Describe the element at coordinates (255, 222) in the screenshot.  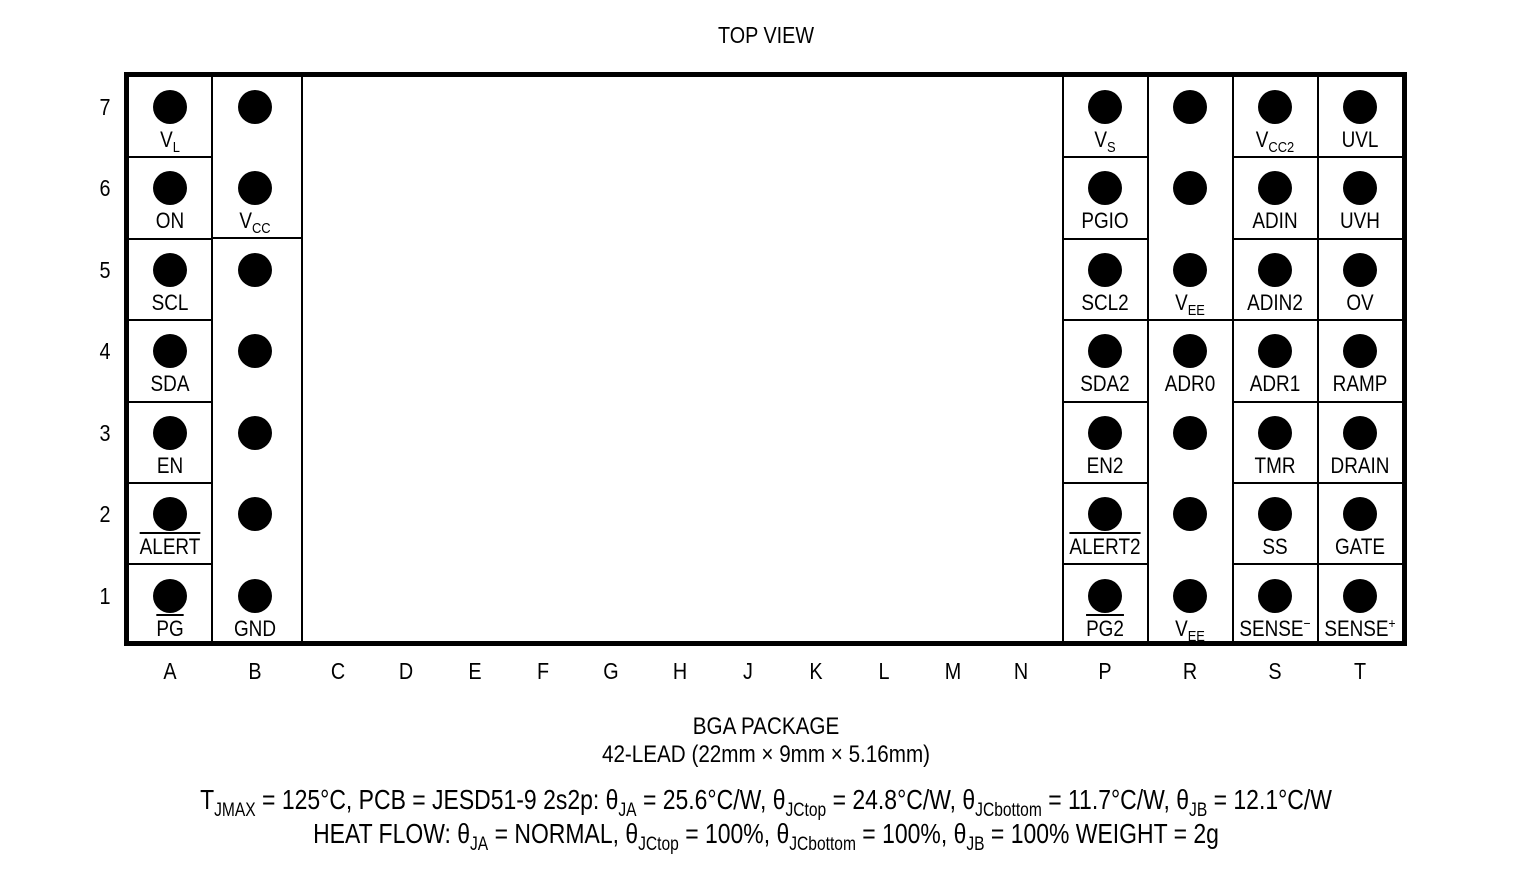
I see `pin-label-B6: VCC` at that location.